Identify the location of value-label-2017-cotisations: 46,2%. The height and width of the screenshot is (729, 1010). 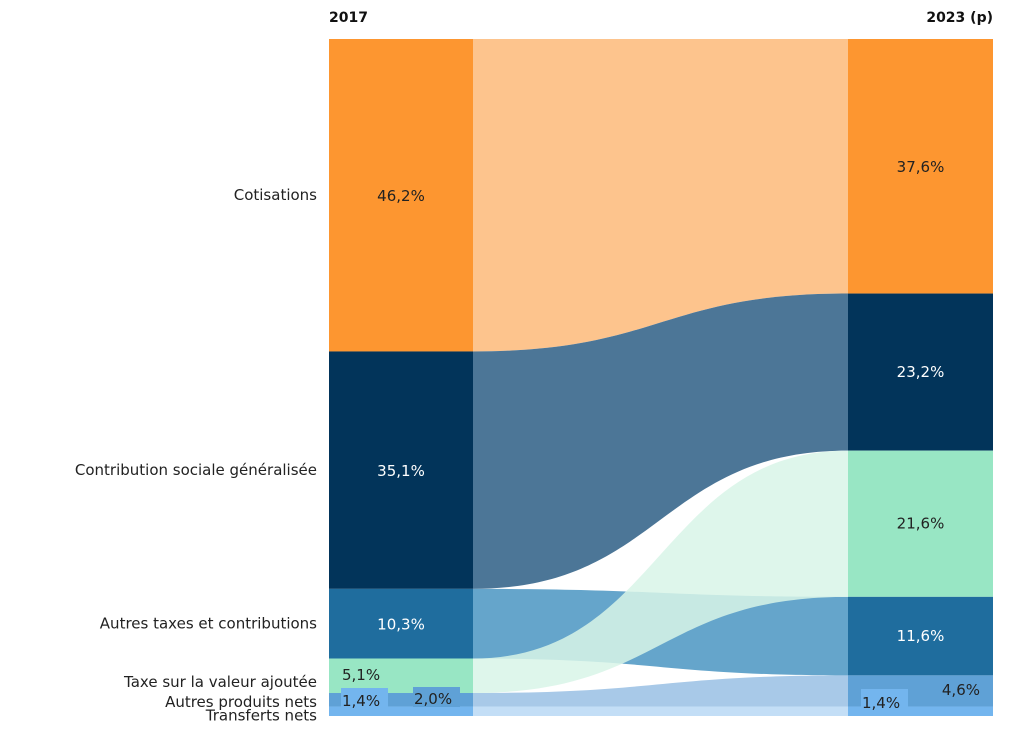
(401, 196).